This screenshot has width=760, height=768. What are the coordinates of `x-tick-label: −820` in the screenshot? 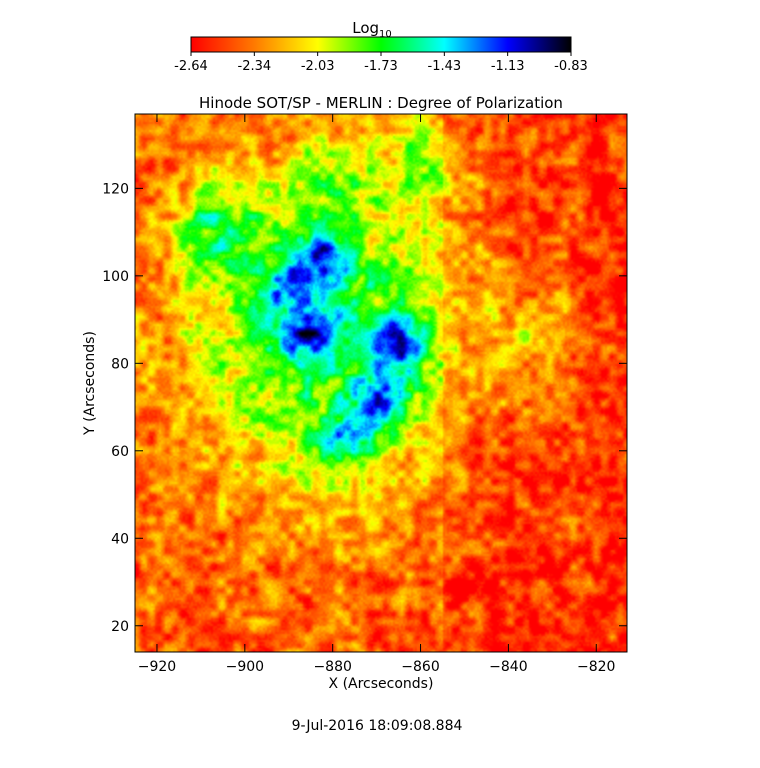 It's located at (596, 667).